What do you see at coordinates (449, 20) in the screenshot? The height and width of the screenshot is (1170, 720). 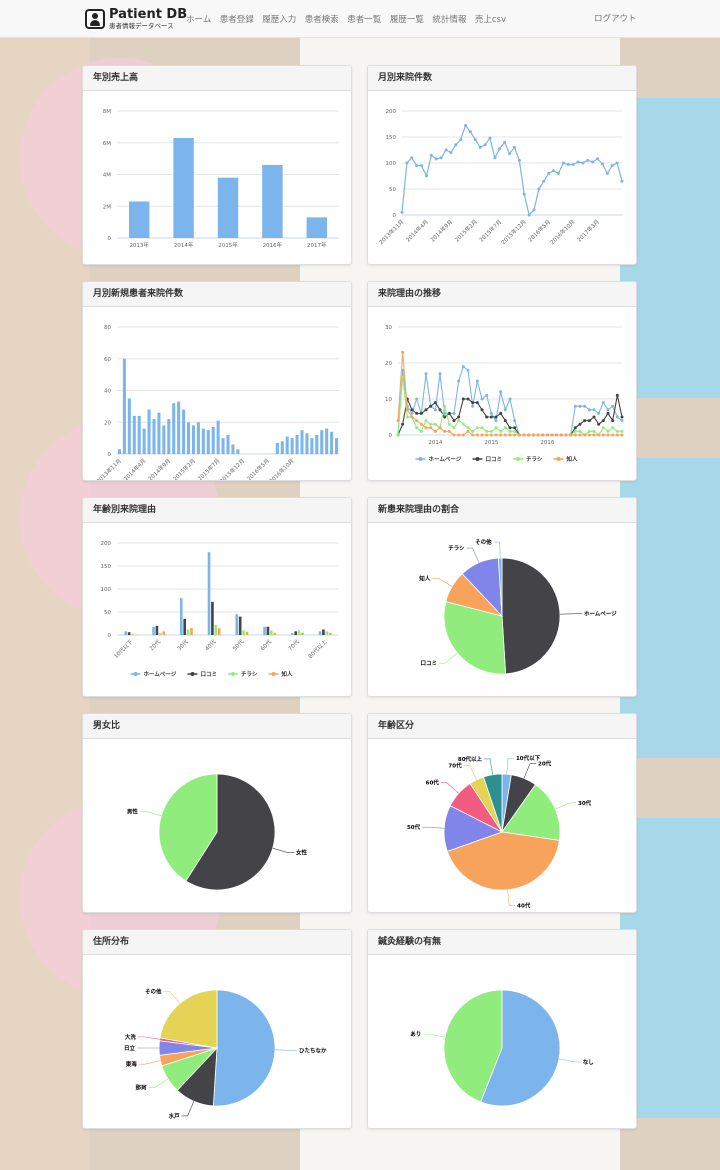 I see `nav-statistics: 統計情報` at bounding box center [449, 20].